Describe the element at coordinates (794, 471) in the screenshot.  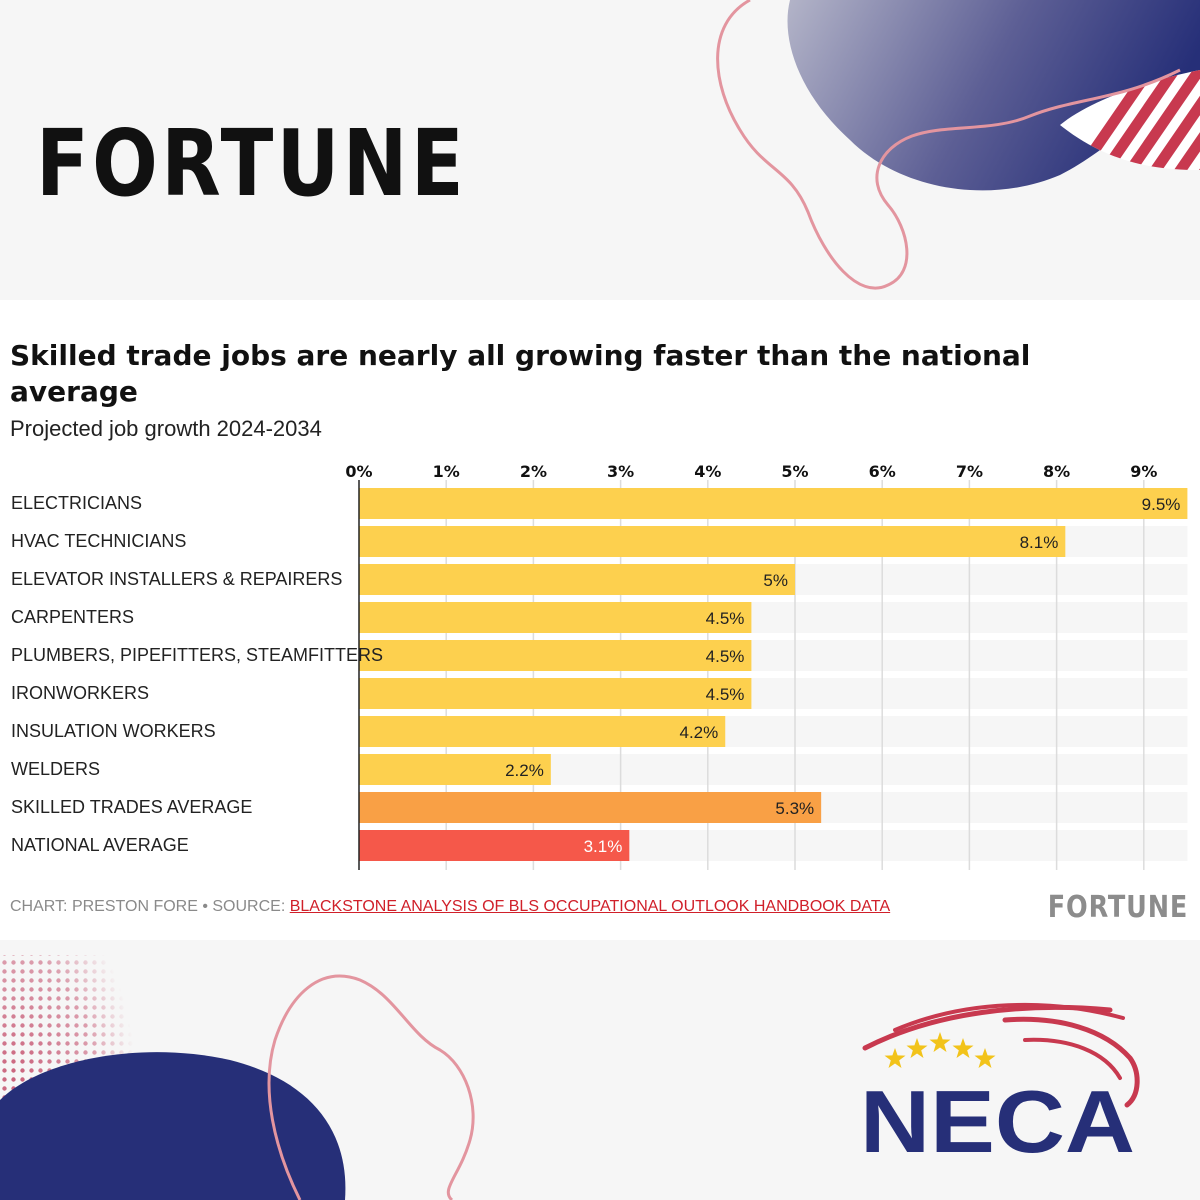
I see `x-tick-label: 5%` at that location.